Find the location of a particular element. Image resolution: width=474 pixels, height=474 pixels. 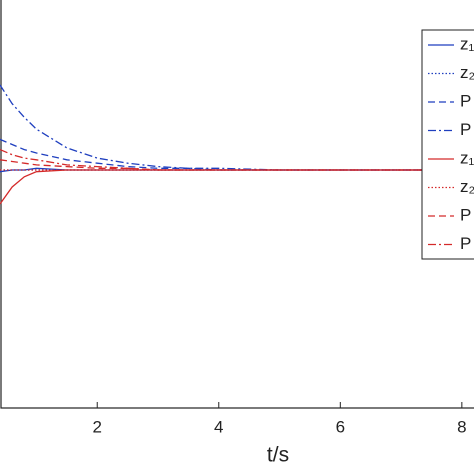

x-axis-label: t/s is located at coordinates (278, 455).